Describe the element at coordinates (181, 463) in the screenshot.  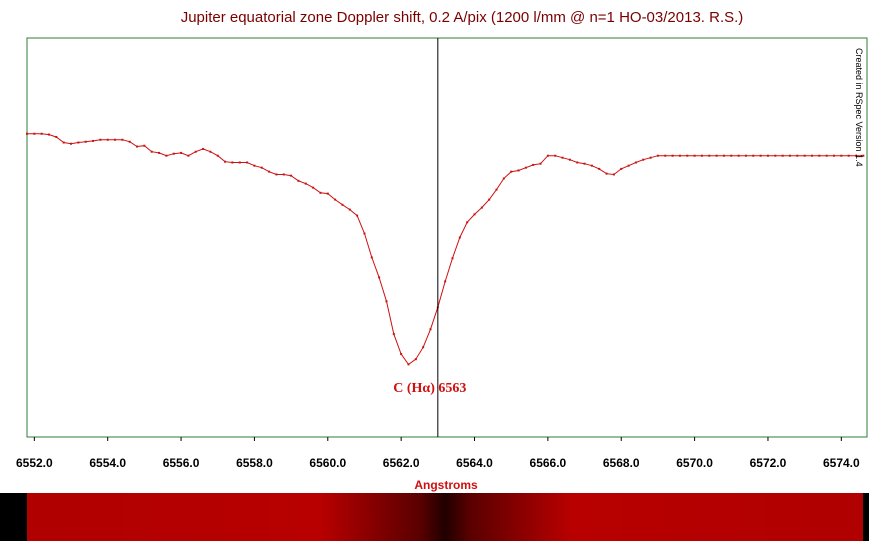
I see `x-tick-label: 6556.0` at that location.